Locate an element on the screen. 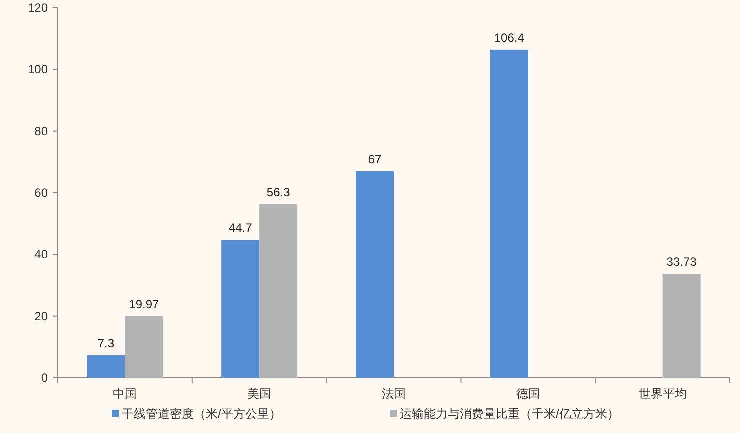 This screenshot has width=740, height=433. y-tick-label: 120 is located at coordinates (38, 8).